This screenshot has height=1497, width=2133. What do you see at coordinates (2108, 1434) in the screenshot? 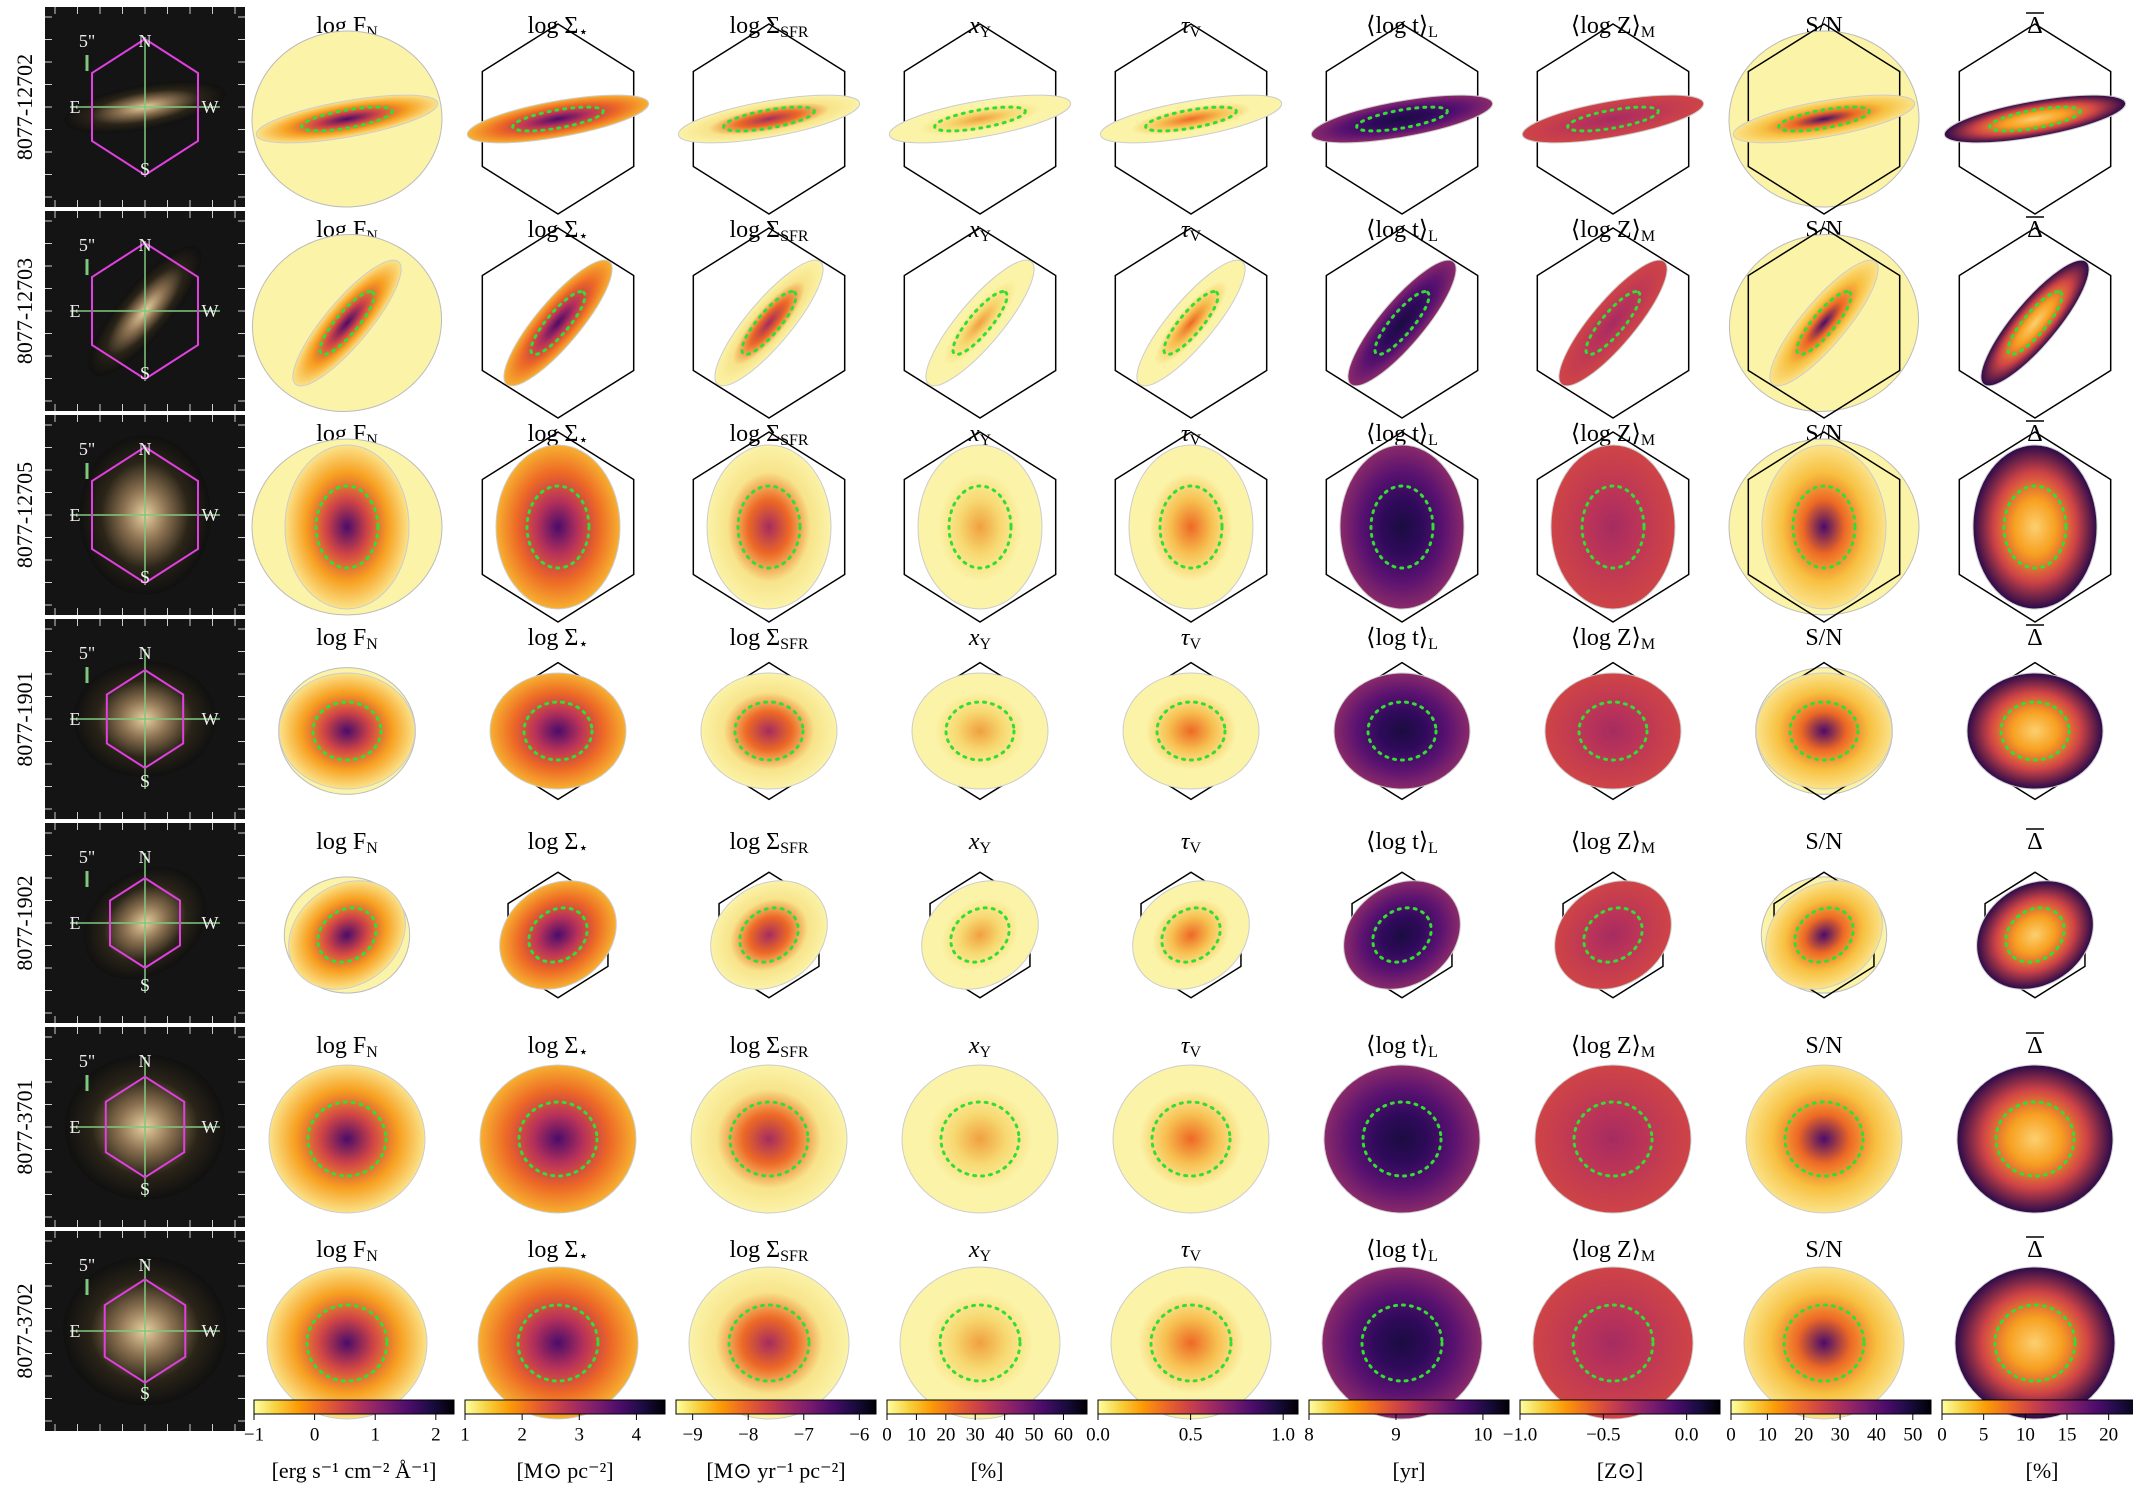
I see `colorbar-tick-label: 20` at bounding box center [2108, 1434].